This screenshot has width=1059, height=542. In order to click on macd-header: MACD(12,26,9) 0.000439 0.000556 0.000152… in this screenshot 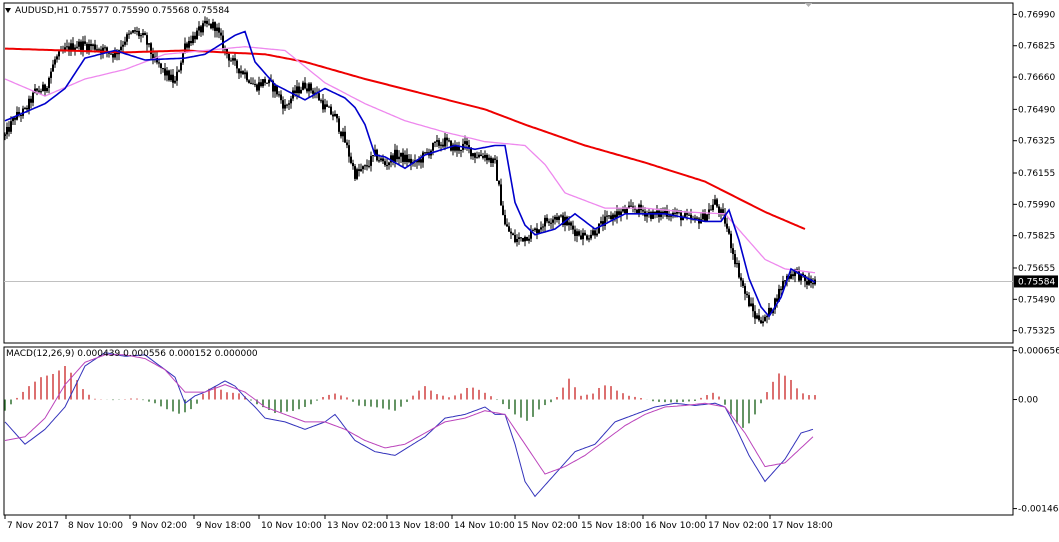, I will do `click(132, 354)`.